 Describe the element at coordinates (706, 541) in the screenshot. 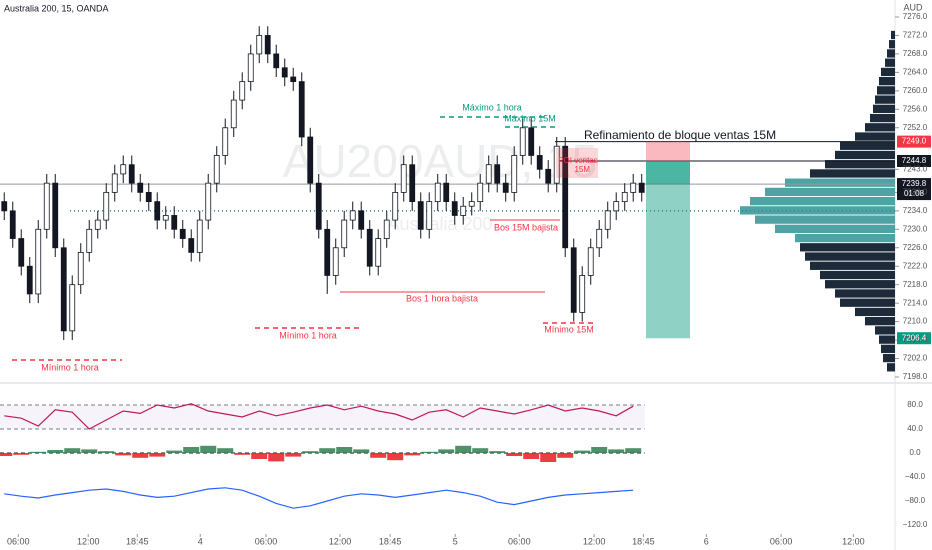

I see `x-tick-label: 6` at that location.